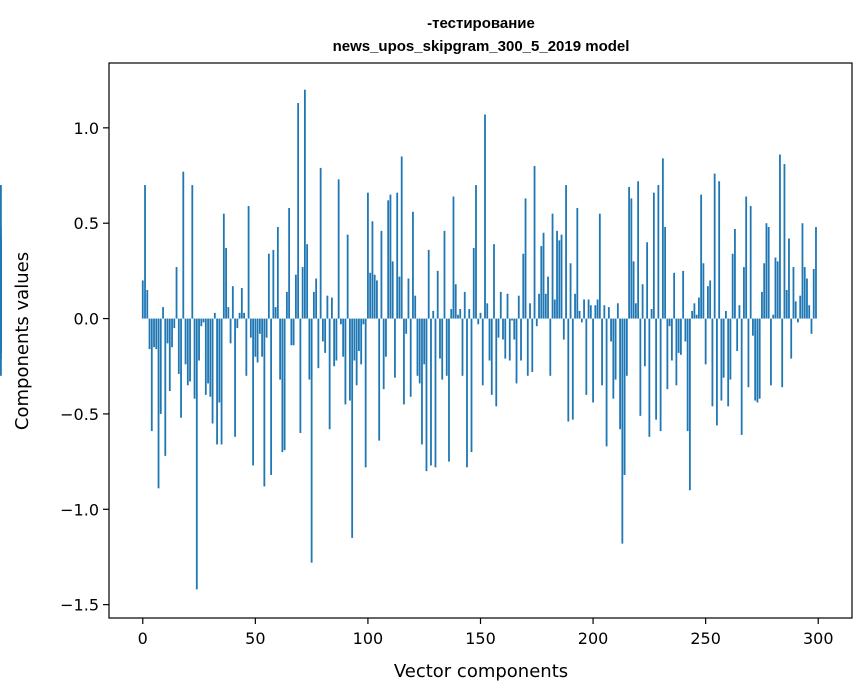 The height and width of the screenshot is (696, 867). Describe the element at coordinates (79, 509) in the screenshot. I see `y-tick-label: −1.0` at that location.